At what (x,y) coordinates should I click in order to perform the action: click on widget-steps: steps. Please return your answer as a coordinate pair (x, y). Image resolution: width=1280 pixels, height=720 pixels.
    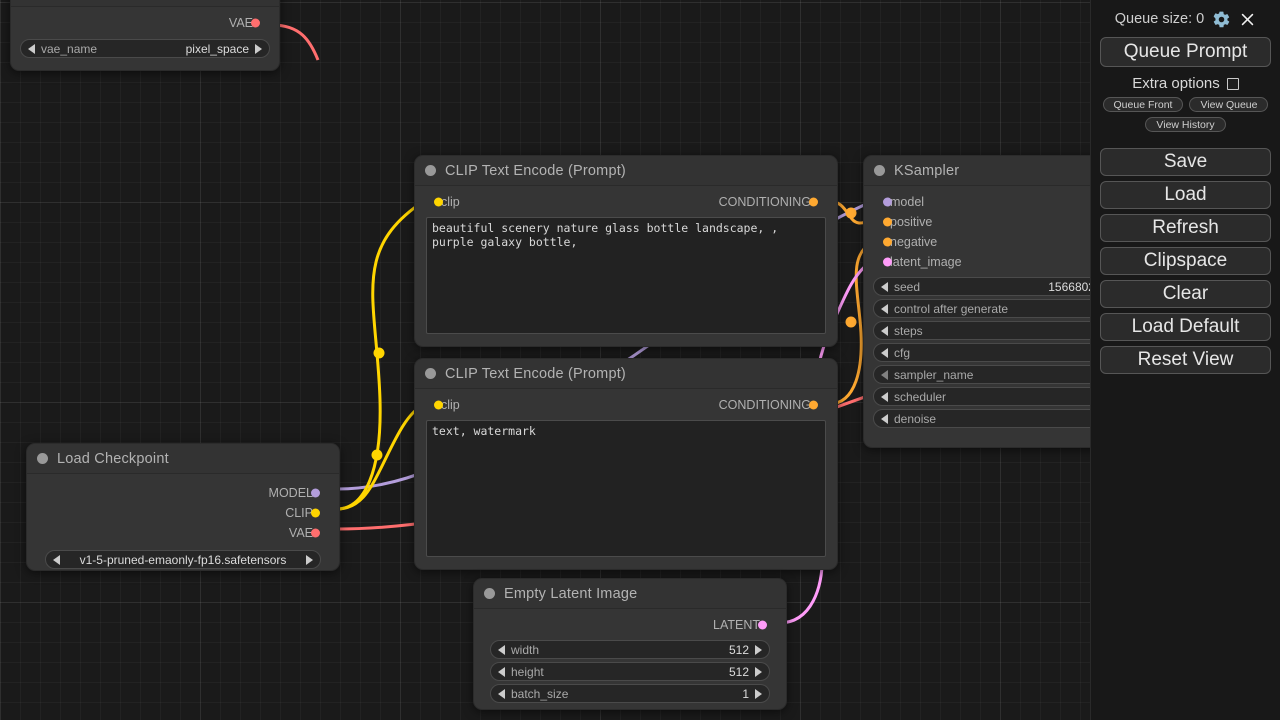
    Looking at the image, I should click on (998, 330).